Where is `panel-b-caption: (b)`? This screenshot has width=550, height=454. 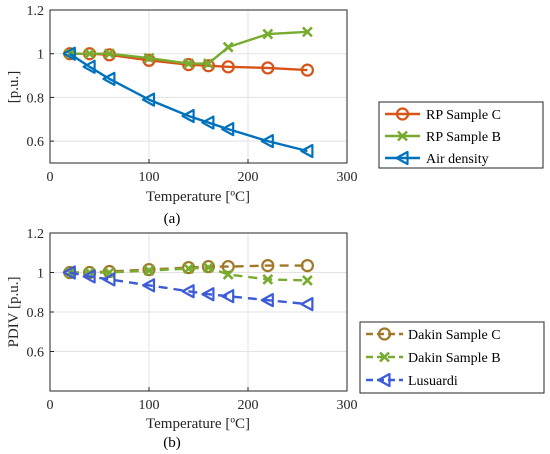 panel-b-caption: (b) is located at coordinates (172, 443).